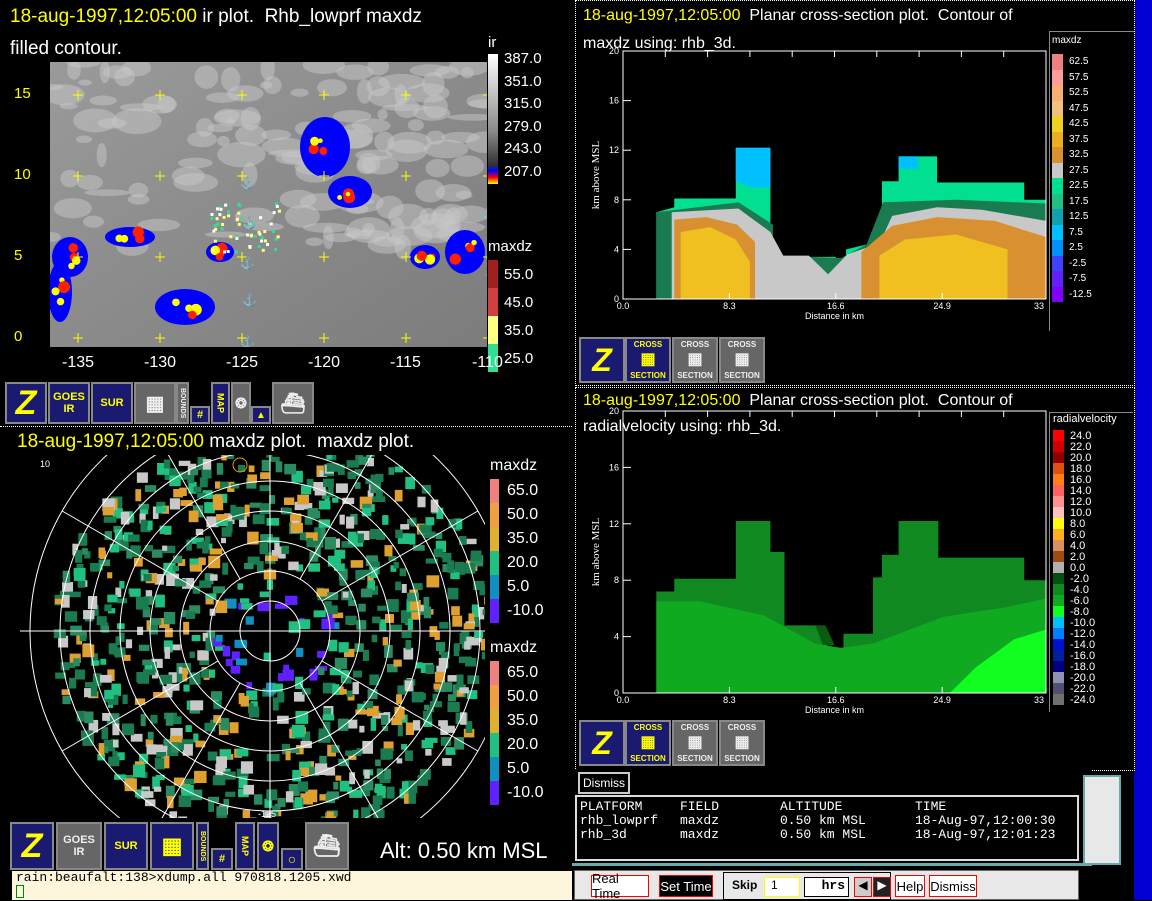 The width and height of the screenshot is (1152, 901). Describe the element at coordinates (620, 886) in the screenshot. I see `real-time-button: Real Time` at that location.